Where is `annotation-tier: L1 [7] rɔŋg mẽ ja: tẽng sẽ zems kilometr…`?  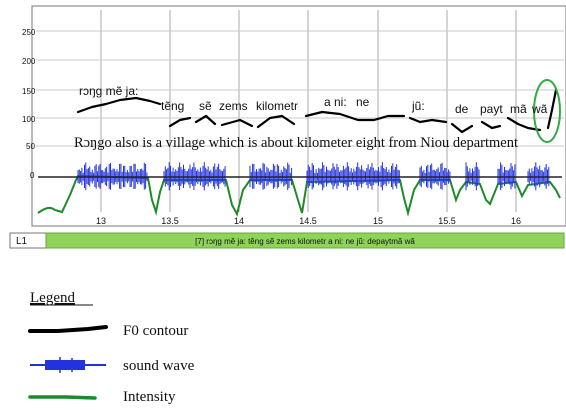 annotation-tier: L1 [7] rɔŋg mẽ ja: tẽng sẽ zems kilometr… is located at coordinates (287, 240).